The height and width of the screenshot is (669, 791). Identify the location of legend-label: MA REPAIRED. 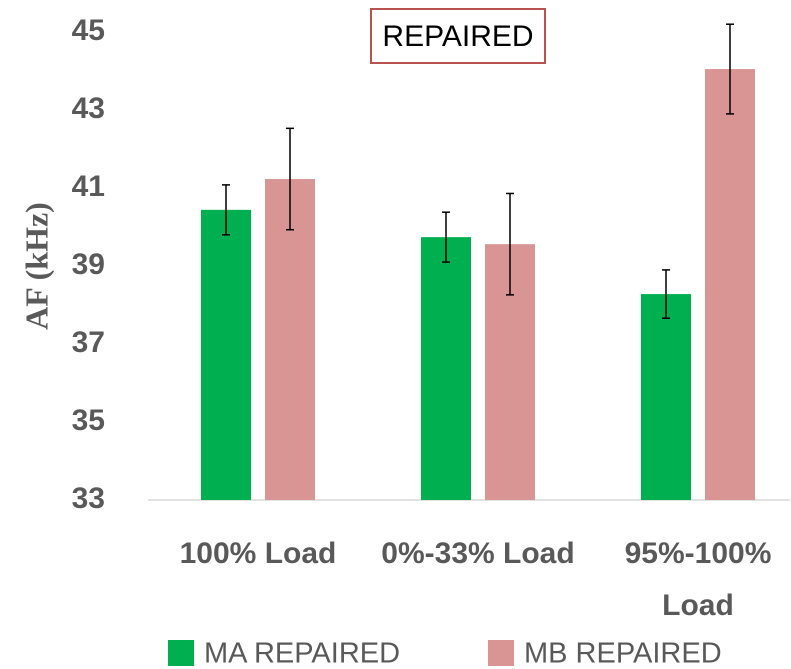
(302, 653).